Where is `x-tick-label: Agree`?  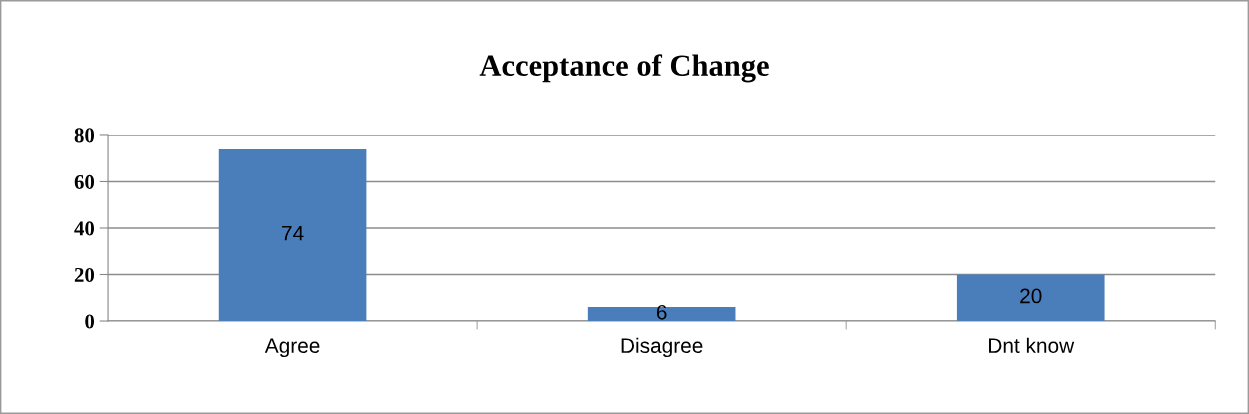 x-tick-label: Agree is located at coordinates (292, 348).